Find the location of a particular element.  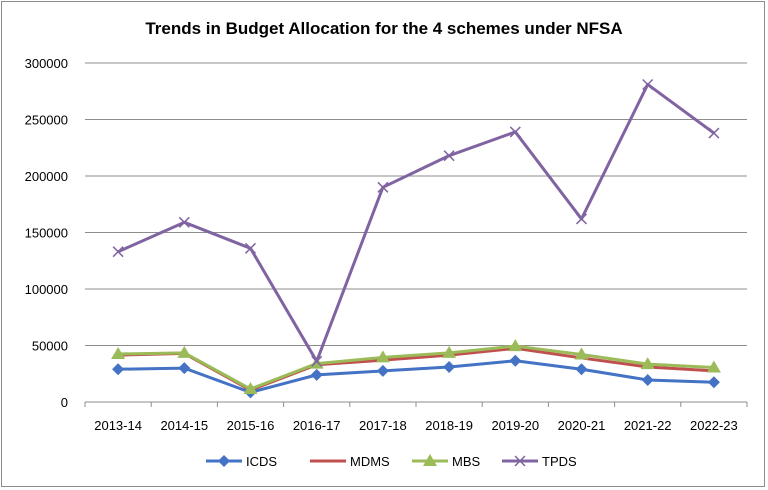

legend-label-mbs: MBS is located at coordinates (466, 461).